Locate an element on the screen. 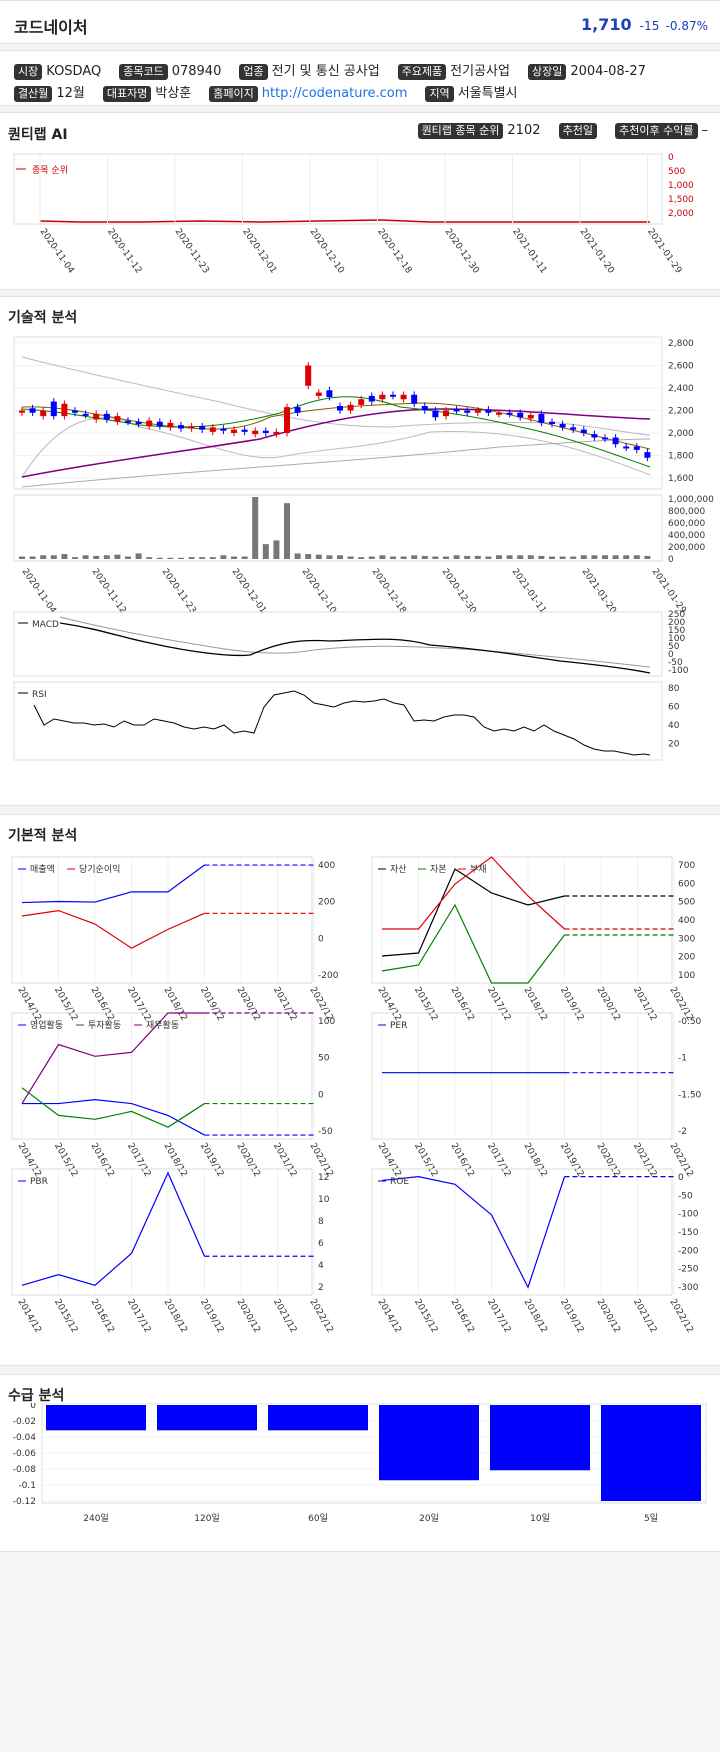  info-market: 시장 KOSDAQ is located at coordinates (57, 72).